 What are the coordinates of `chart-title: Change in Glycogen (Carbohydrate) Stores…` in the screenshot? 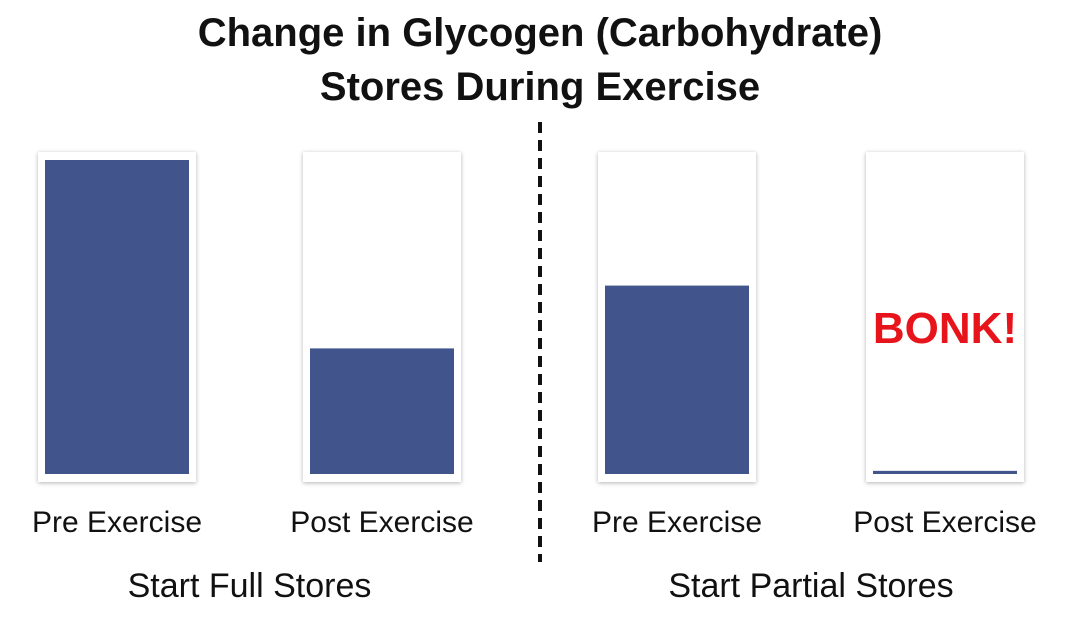 It's located at (540, 60).